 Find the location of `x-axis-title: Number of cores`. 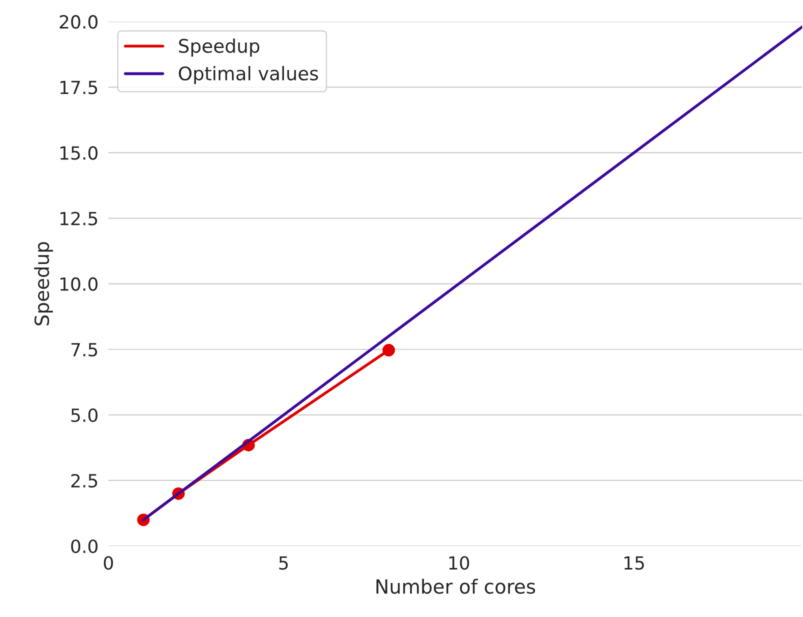

x-axis-title: Number of cores is located at coordinates (456, 586).